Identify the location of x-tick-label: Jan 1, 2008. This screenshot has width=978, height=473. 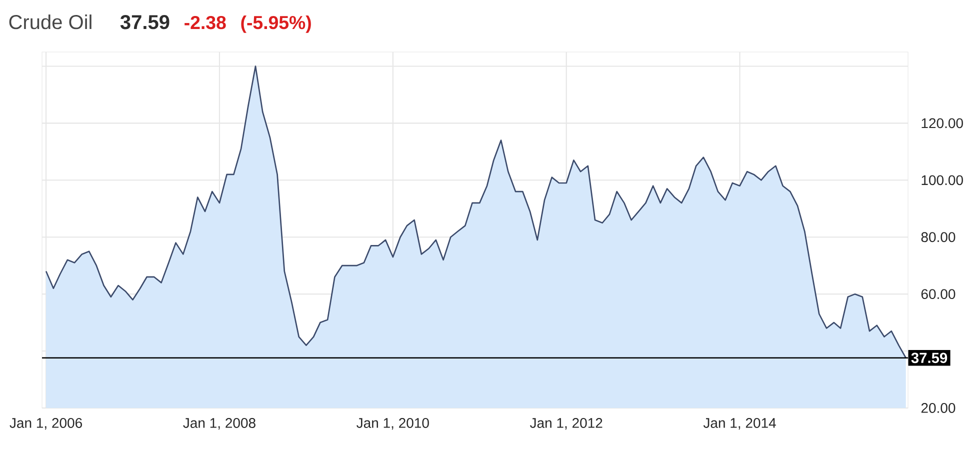
(219, 424).